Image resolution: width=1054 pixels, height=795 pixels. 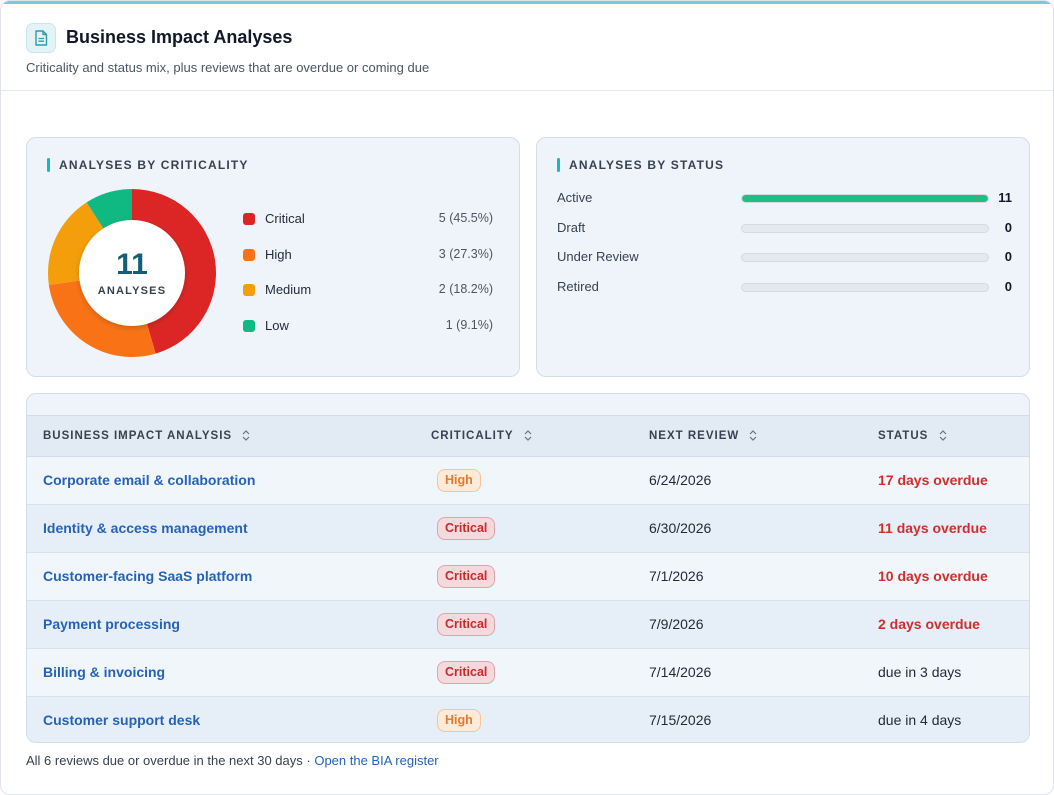 I want to click on review-status: 11 days overdue, so click(x=932, y=528).